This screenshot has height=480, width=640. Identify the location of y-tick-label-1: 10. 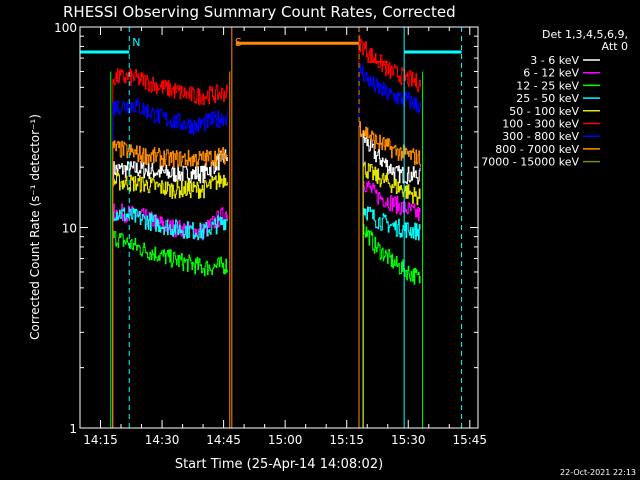
(69, 229).